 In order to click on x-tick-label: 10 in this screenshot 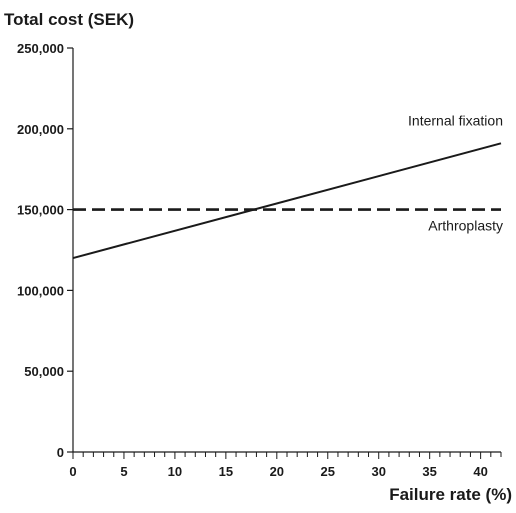, I will do `click(175, 471)`.